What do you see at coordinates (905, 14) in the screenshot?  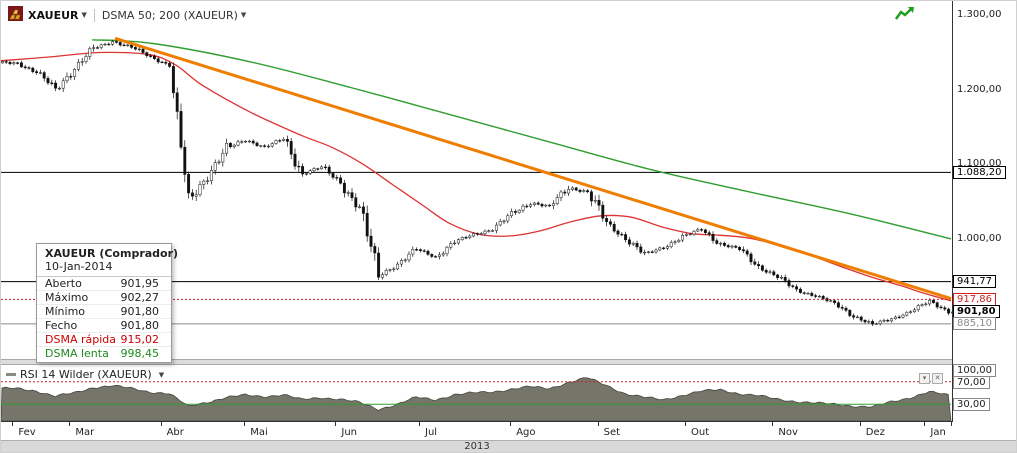 I see `trend-signal-icon` at bounding box center [905, 14].